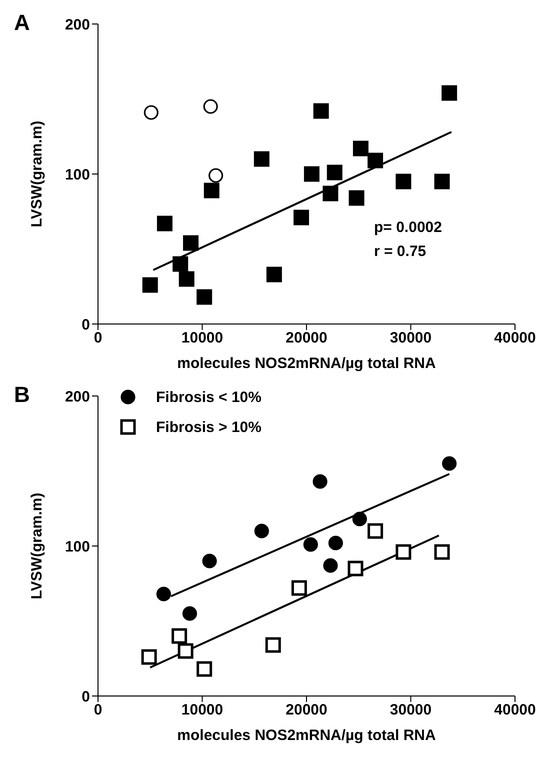  What do you see at coordinates (22, 395) in the screenshot?
I see `chart-title: B` at bounding box center [22, 395].